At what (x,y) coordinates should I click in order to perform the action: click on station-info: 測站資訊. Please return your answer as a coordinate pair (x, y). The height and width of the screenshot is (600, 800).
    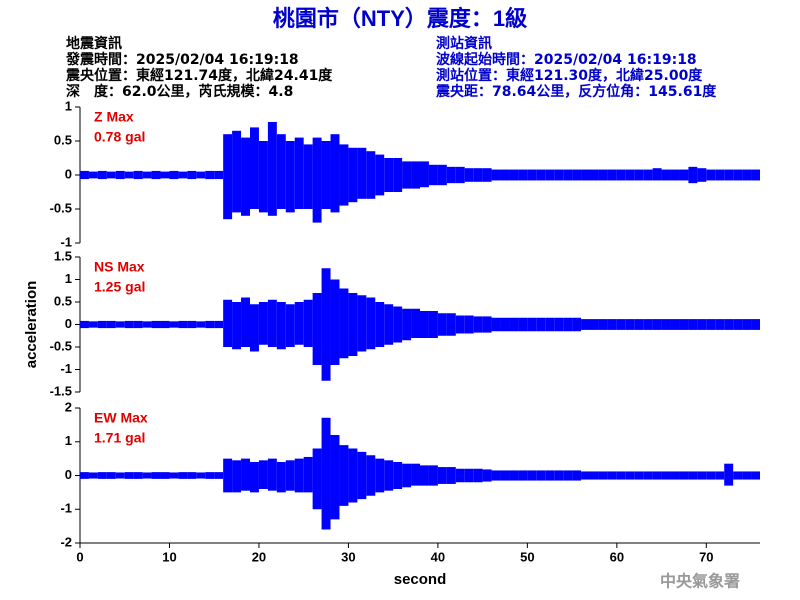
    Looking at the image, I should click on (464, 43).